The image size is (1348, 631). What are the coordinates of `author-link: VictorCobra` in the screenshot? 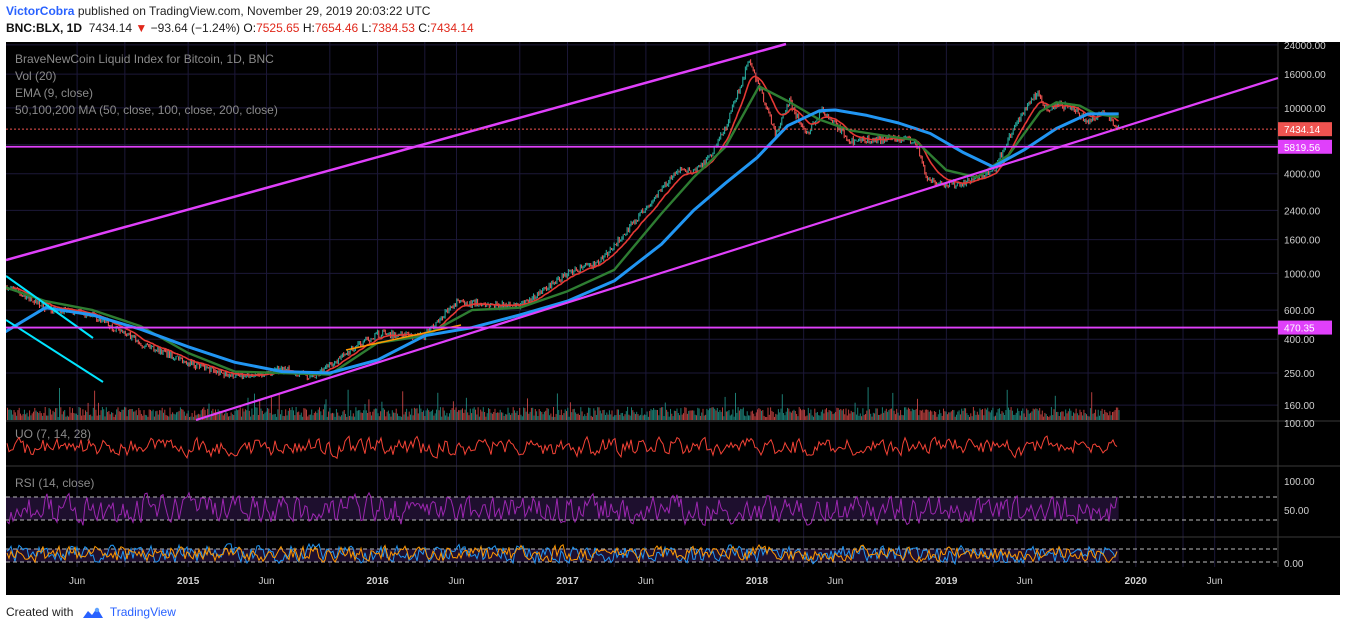 It's located at (40, 11).